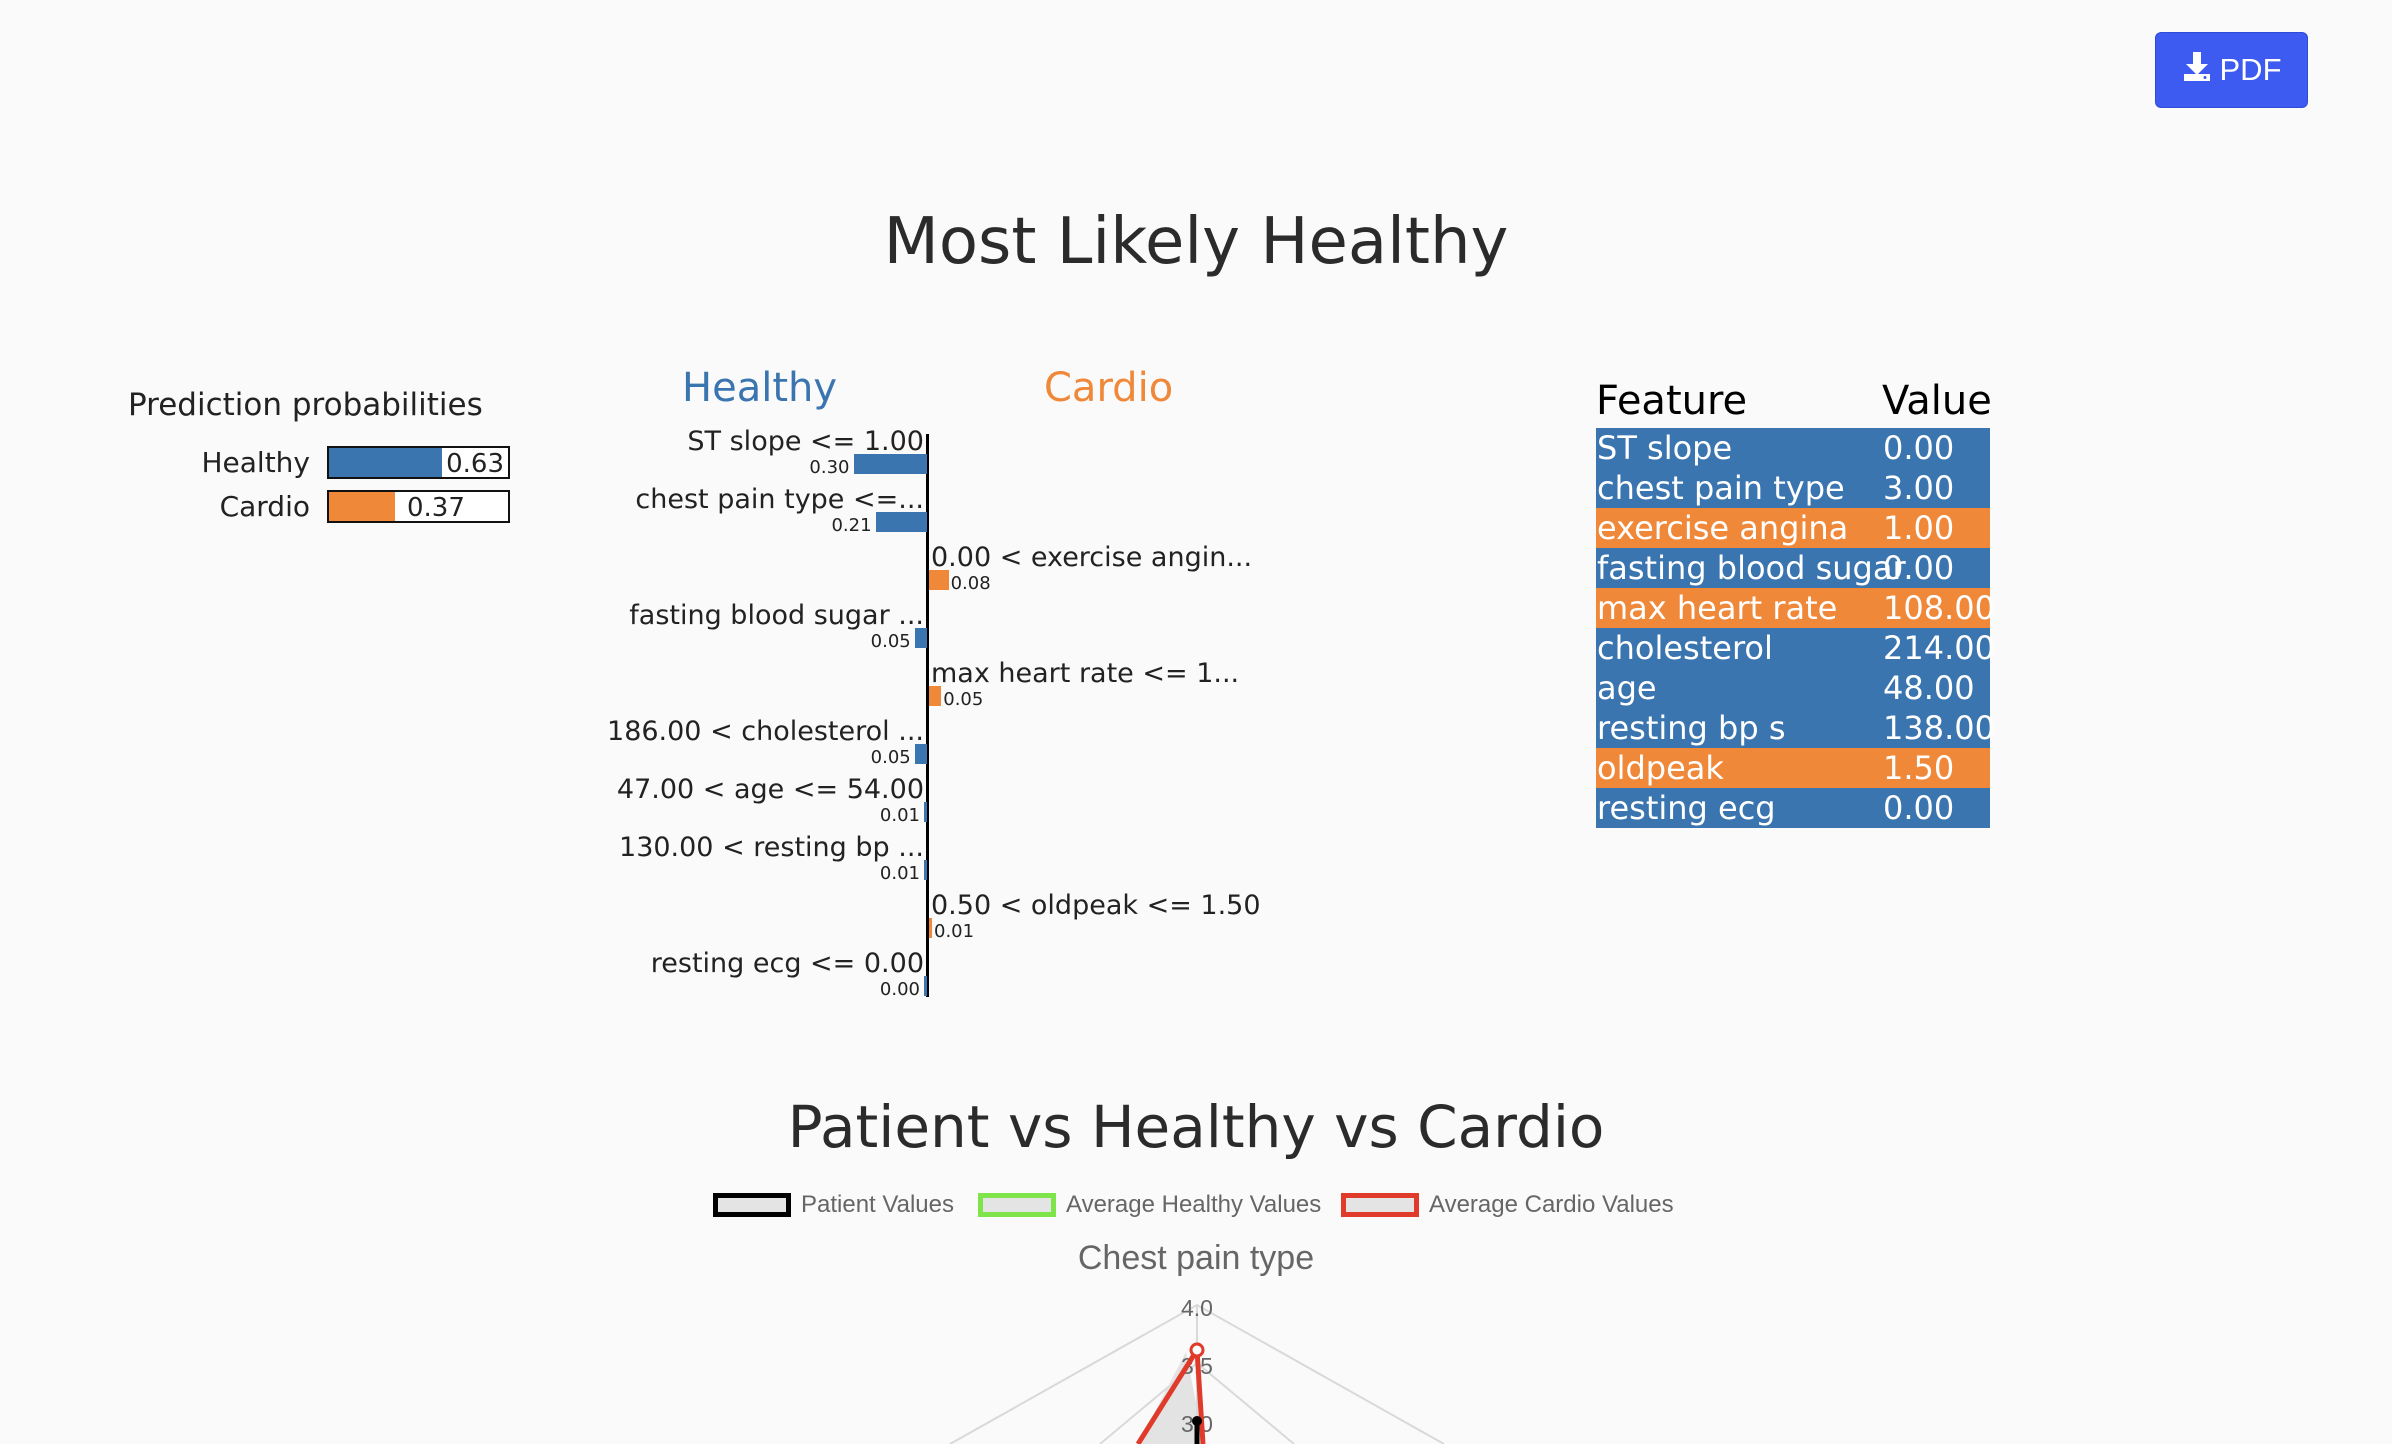  Describe the element at coordinates (1939, 608) in the screenshot. I see `feature-value: 108.00` at that location.